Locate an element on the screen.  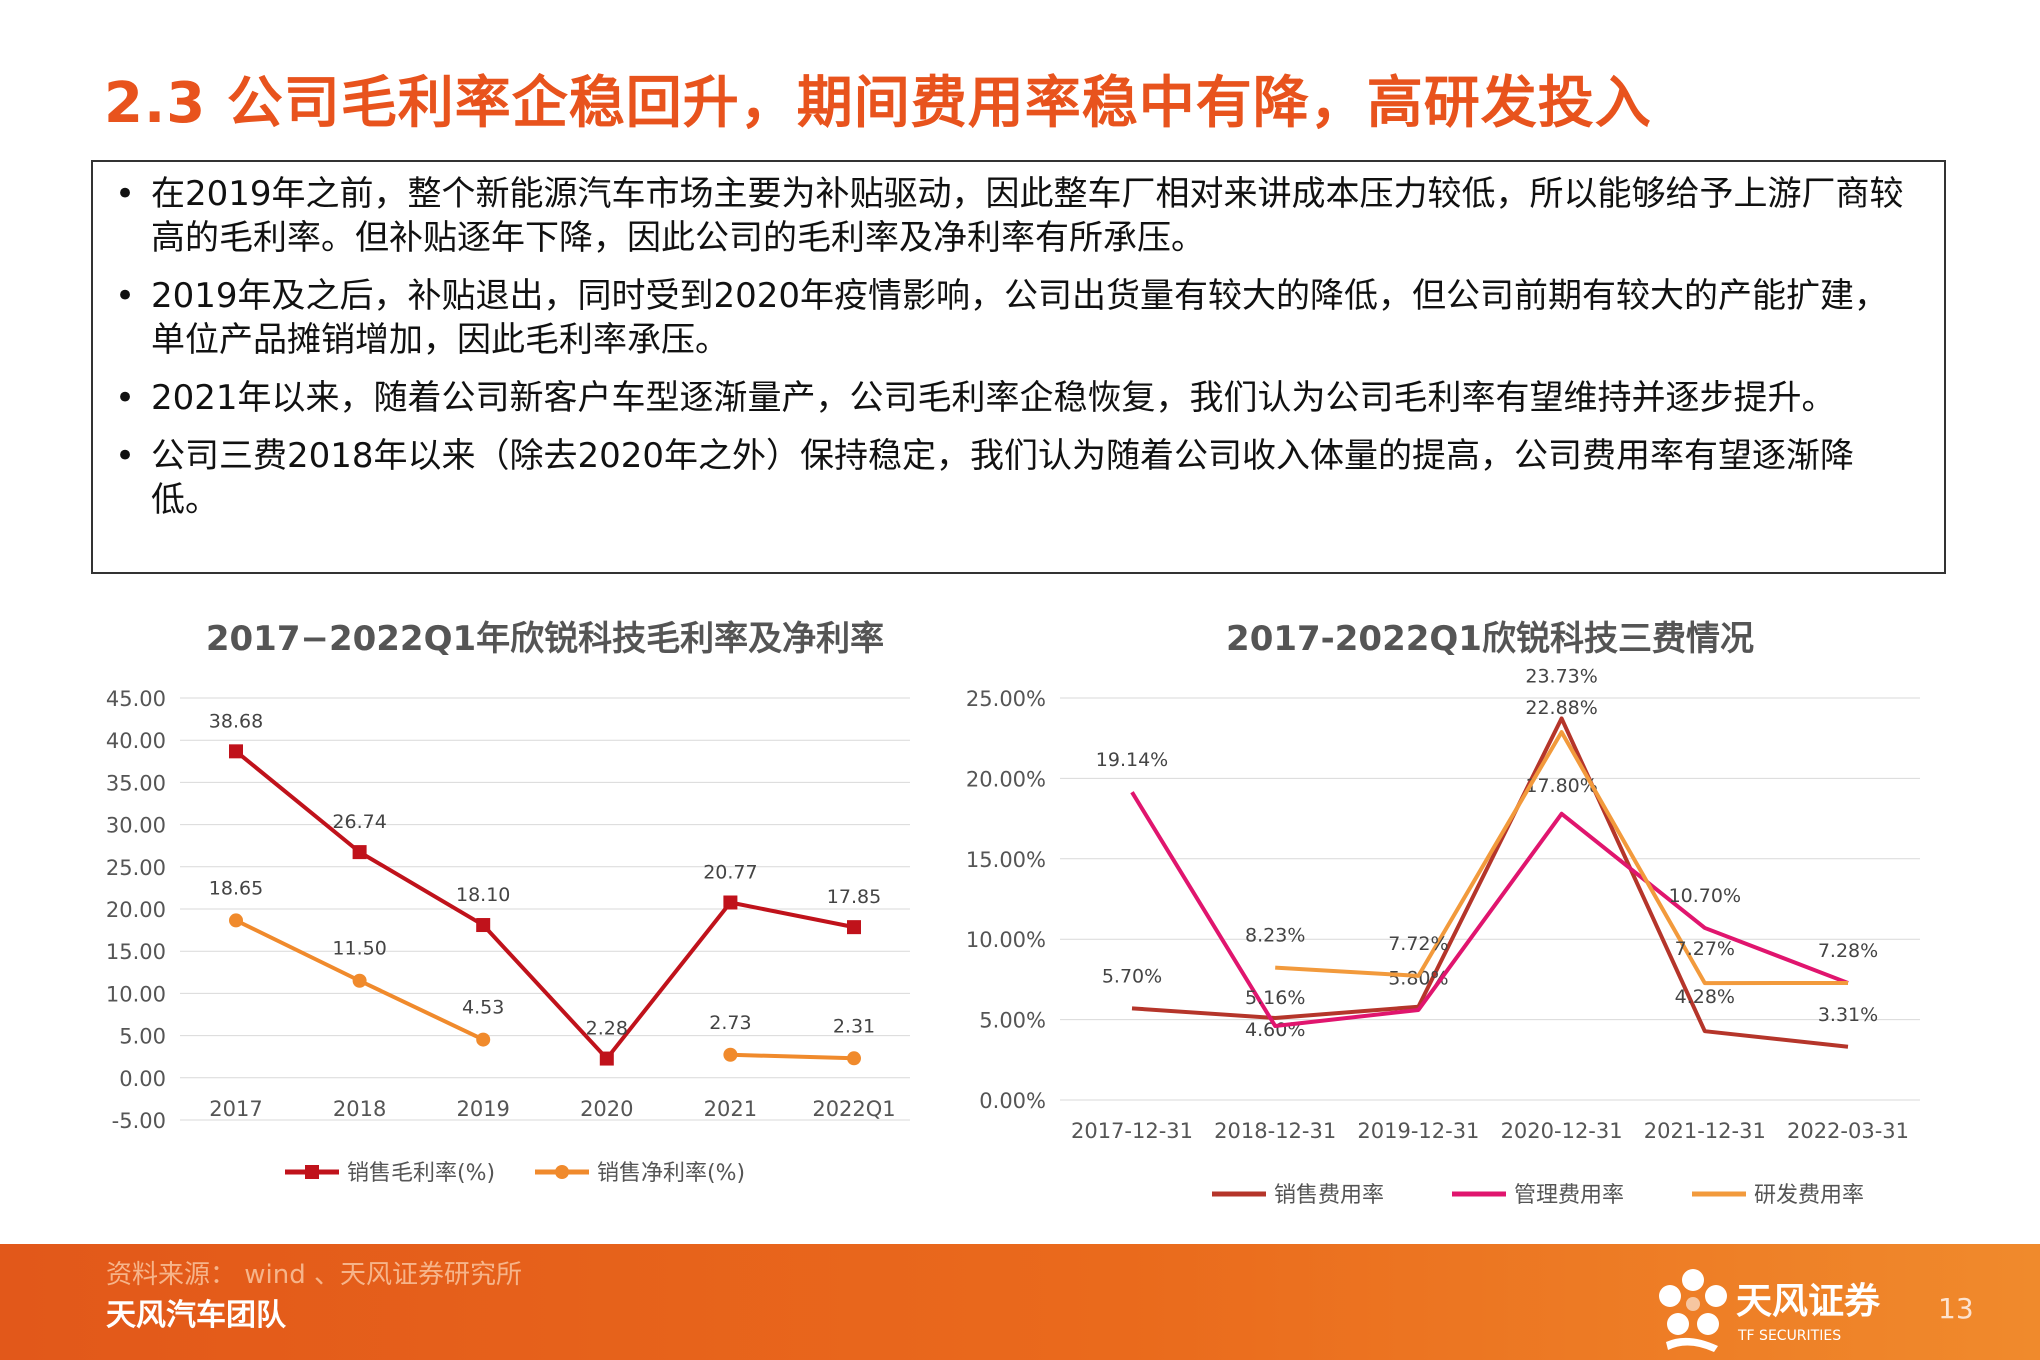
y-tick-label: 5.00 is located at coordinates (142, 1037).